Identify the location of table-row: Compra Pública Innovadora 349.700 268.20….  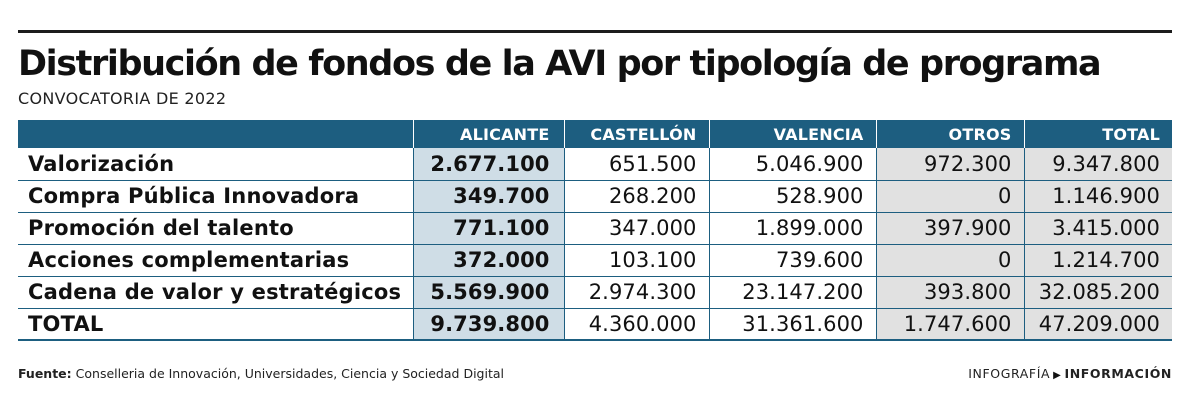
(595, 196).